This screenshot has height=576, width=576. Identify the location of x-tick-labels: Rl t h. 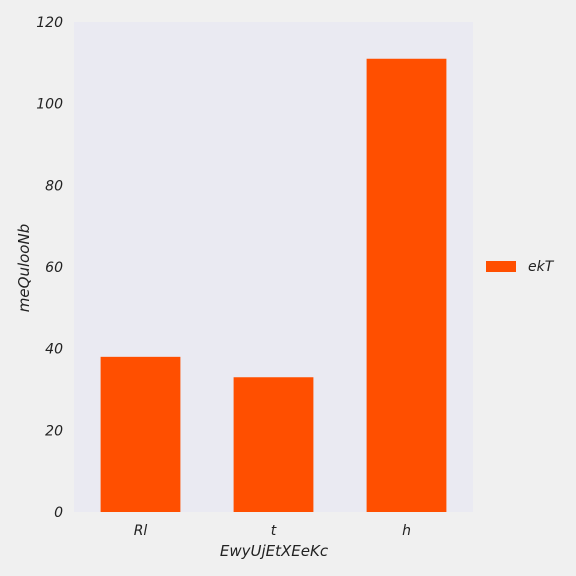
(272, 531).